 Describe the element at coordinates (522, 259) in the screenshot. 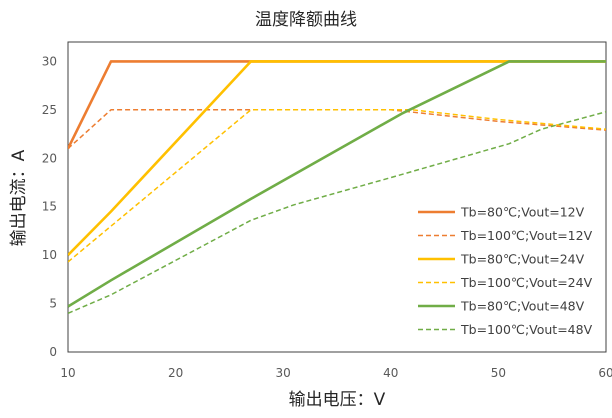

I see `legend-label-3: Tb=80℃;Vout=24V` at that location.